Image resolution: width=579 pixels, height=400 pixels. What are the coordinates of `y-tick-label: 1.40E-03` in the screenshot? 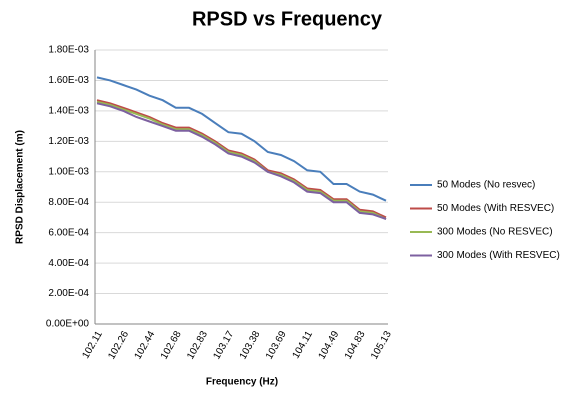 It's located at (68, 111).